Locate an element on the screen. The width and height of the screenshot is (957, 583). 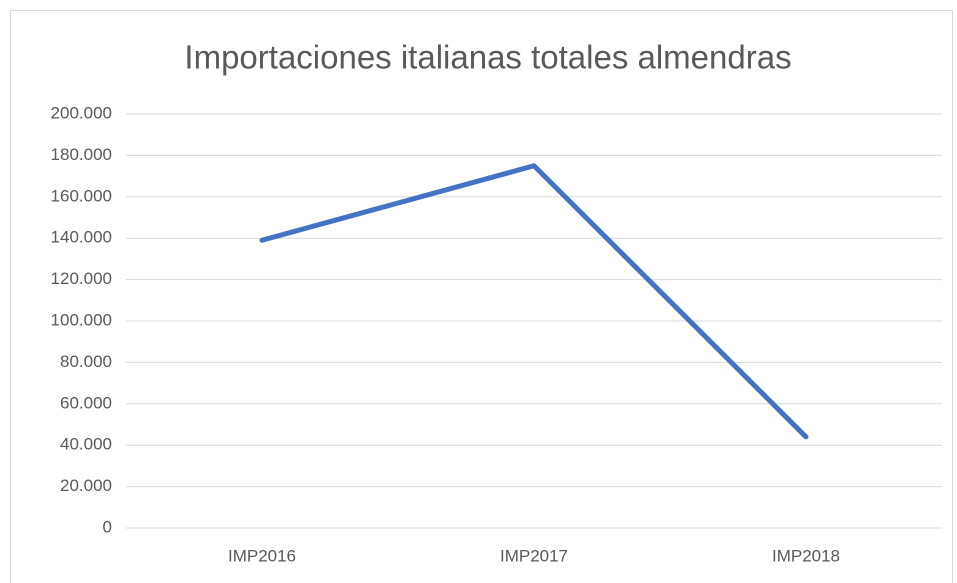
x-tick-label: IMP2016 is located at coordinates (262, 555).